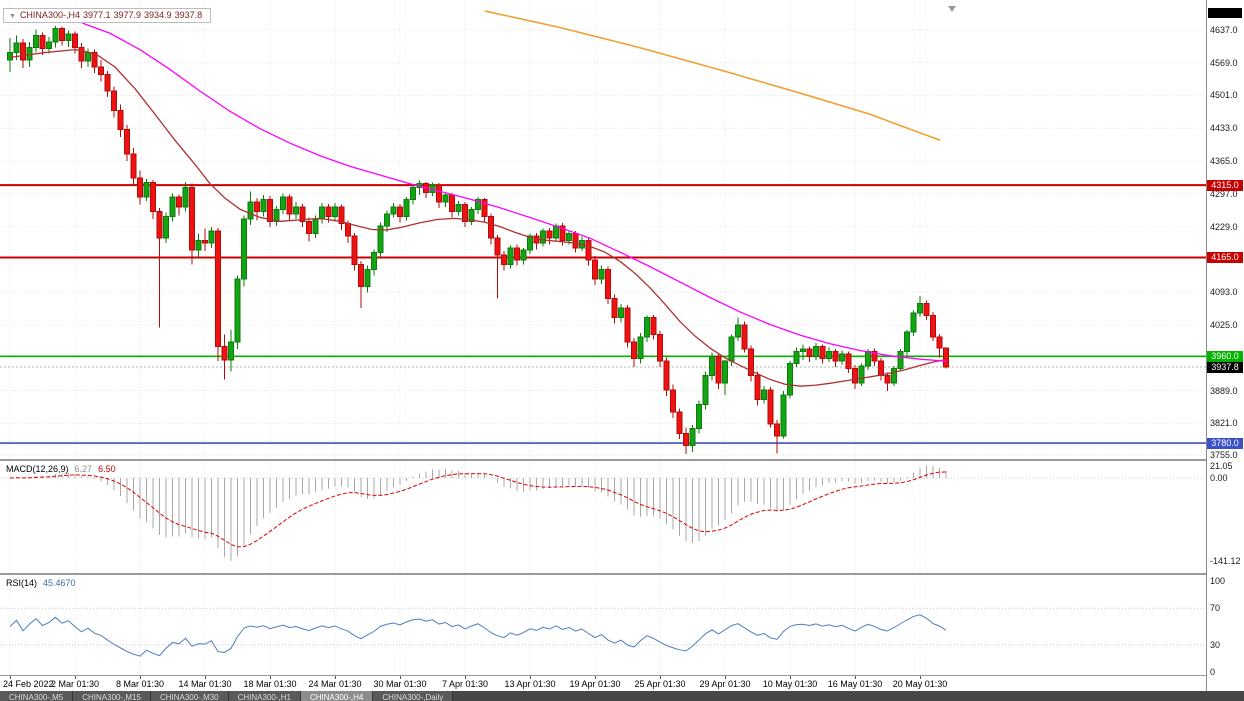 This screenshot has height=701, width=1244. Describe the element at coordinates (59, 583) in the screenshot. I see `rsi-value: 45.4670` at that location.